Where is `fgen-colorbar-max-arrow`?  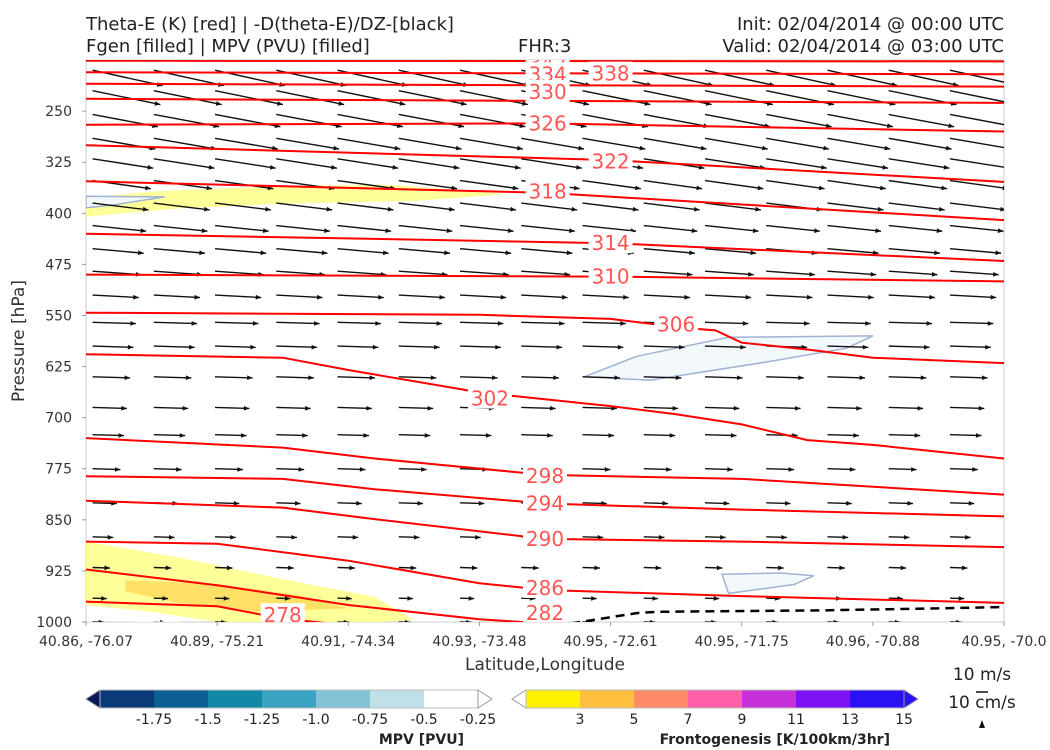 fgen-colorbar-max-arrow is located at coordinates (911, 699).